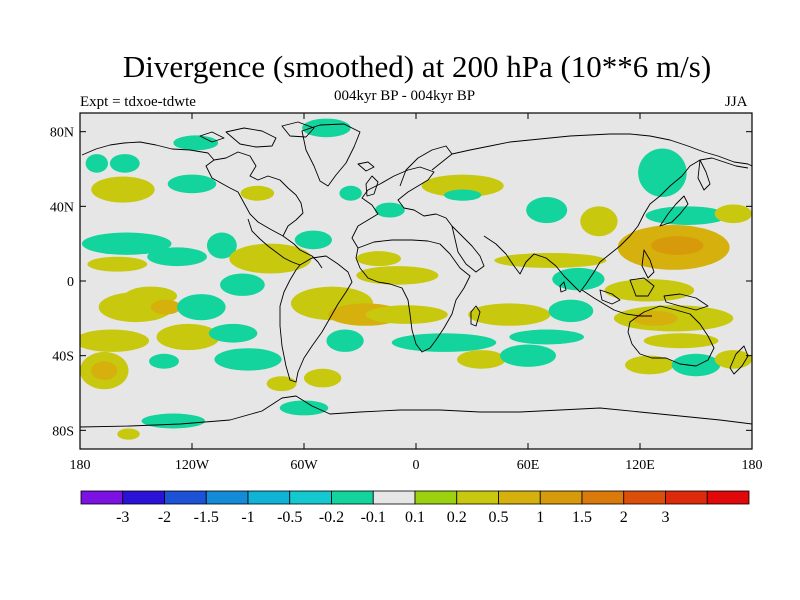  What do you see at coordinates (736, 102) in the screenshot?
I see `season-label: JJA` at bounding box center [736, 102].